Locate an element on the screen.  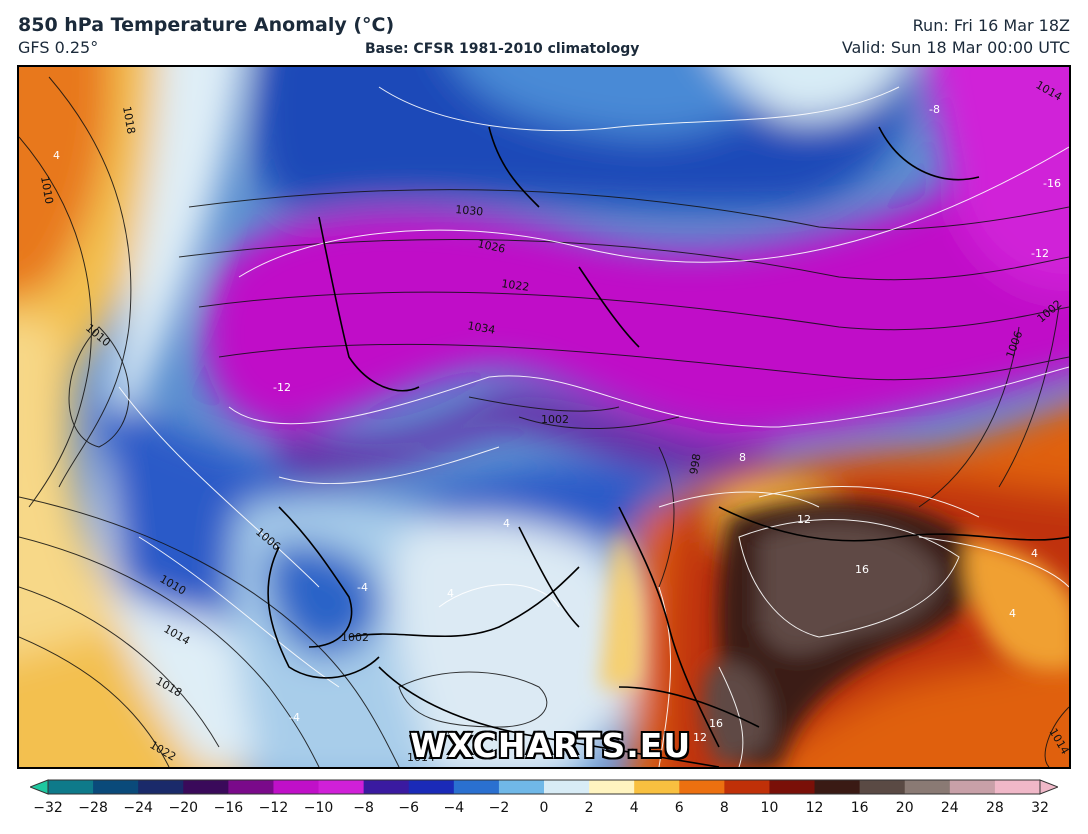
colorbar-min-extend is located at coordinates (38, 787).